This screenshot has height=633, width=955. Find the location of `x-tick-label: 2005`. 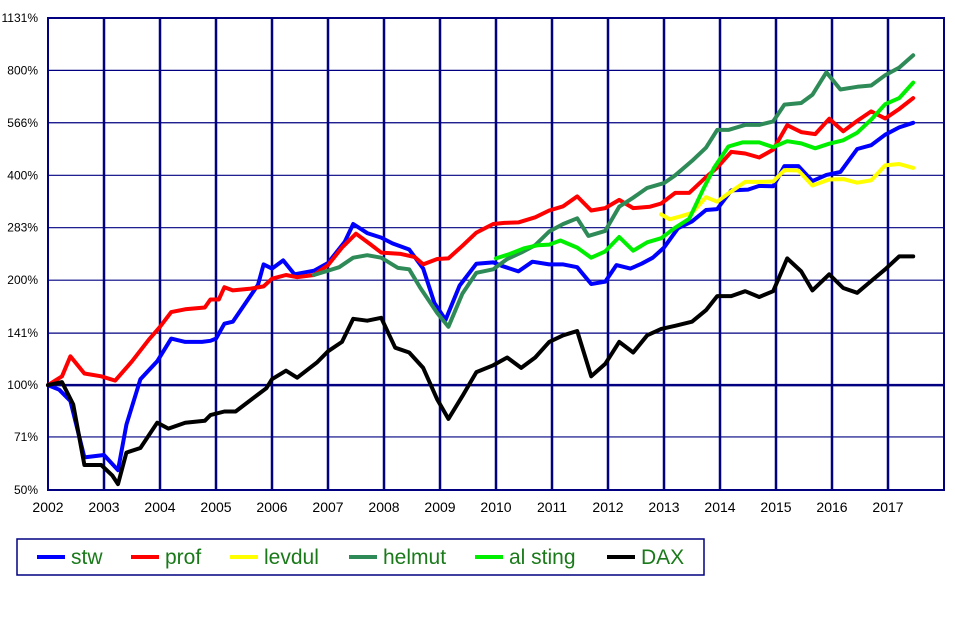

x-tick-label: 2005 is located at coordinates (215, 507).